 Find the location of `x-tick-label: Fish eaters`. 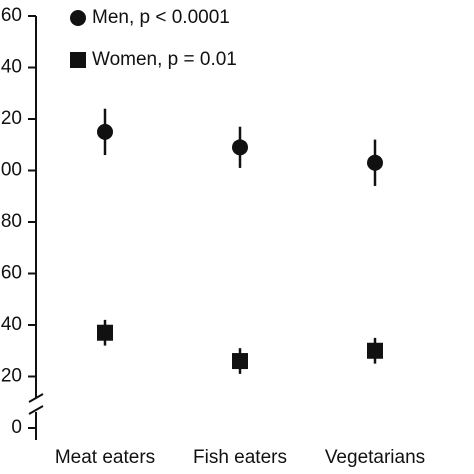

x-tick-label: Fish eaters is located at coordinates (240, 457).